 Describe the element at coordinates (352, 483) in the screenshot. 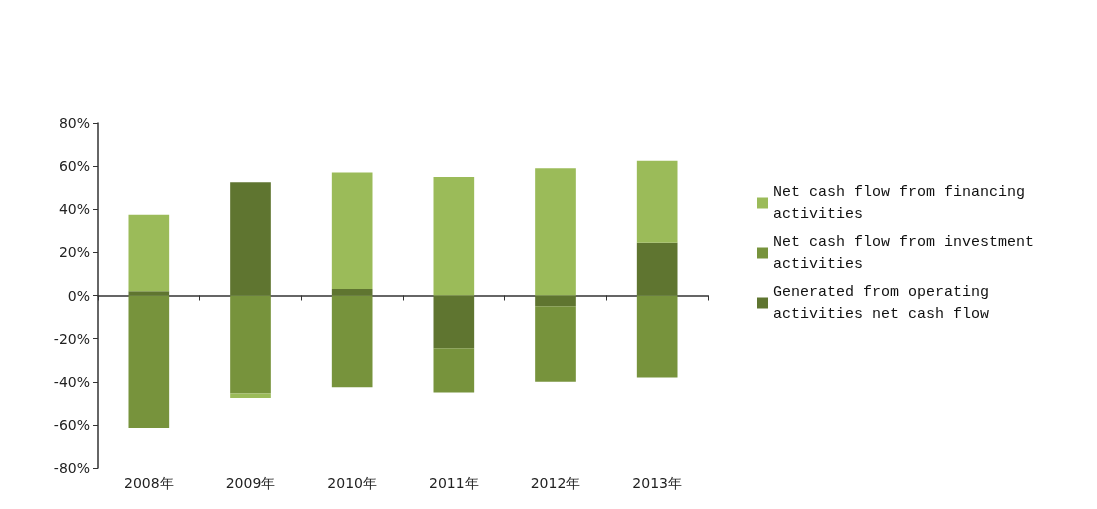

I see `x-tick-label: 2010年` at that location.